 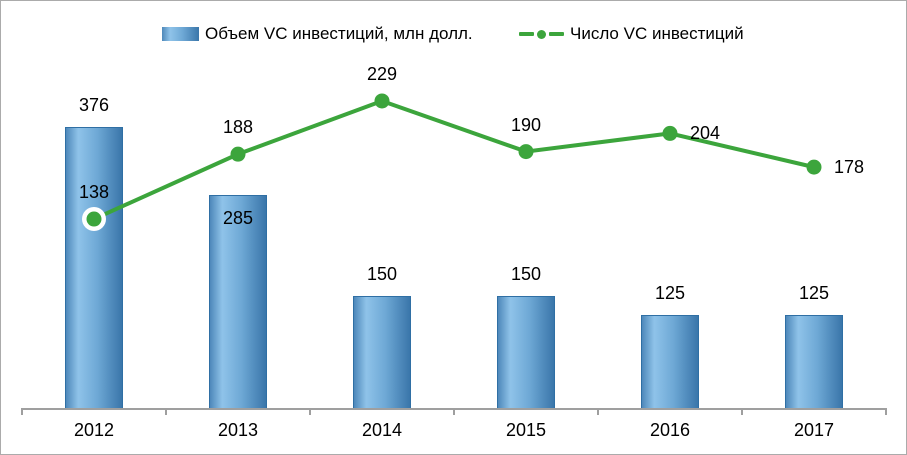 What do you see at coordinates (238, 154) in the screenshot?
I see `line-marker-2013` at bounding box center [238, 154].